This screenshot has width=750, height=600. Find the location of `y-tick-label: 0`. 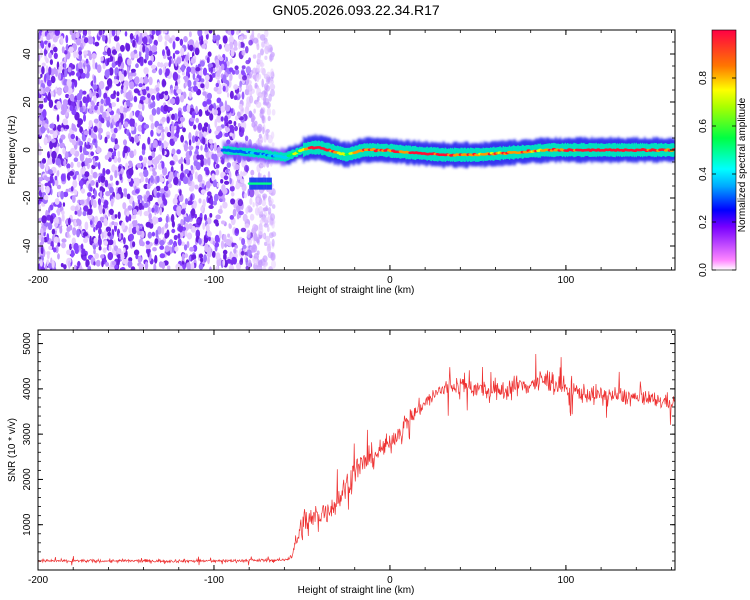

y-tick-label: 0 is located at coordinates (27, 150).